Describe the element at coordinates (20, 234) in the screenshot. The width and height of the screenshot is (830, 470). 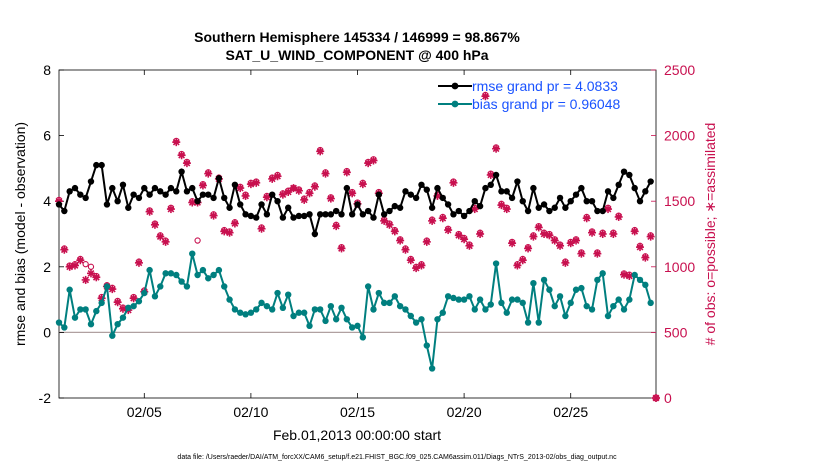
I see `y-axis-left-label: rmse and bias (model - observation)` at that location.